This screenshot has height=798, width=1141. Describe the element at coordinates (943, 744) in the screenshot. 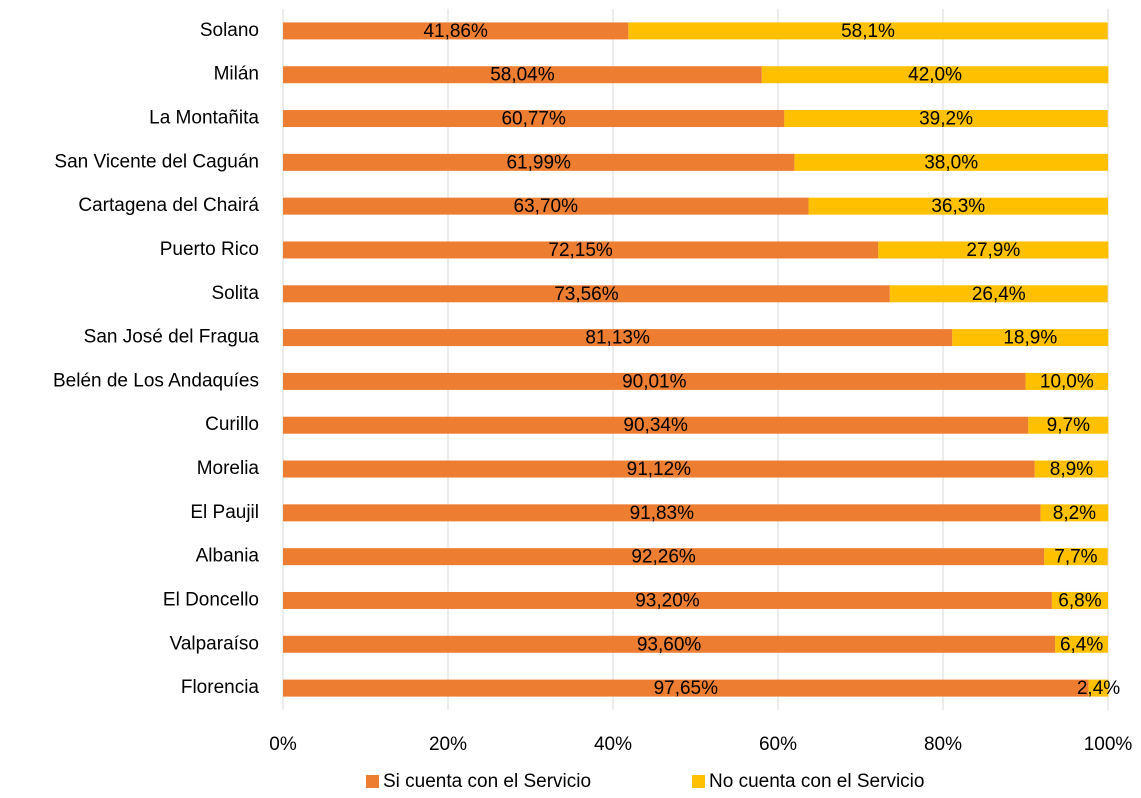

I see `x-tick-label: 80%` at that location.